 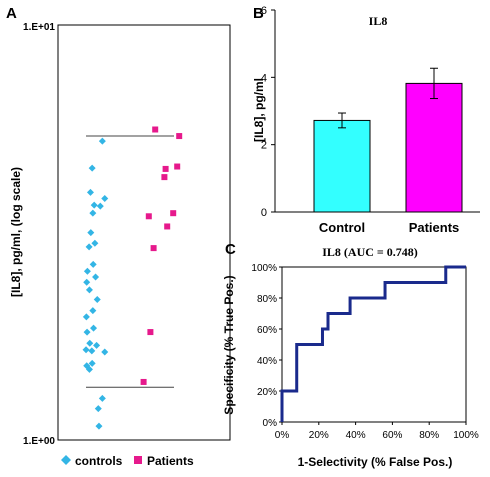 I want to click on legend-patients-marker, so click(x=138, y=460).